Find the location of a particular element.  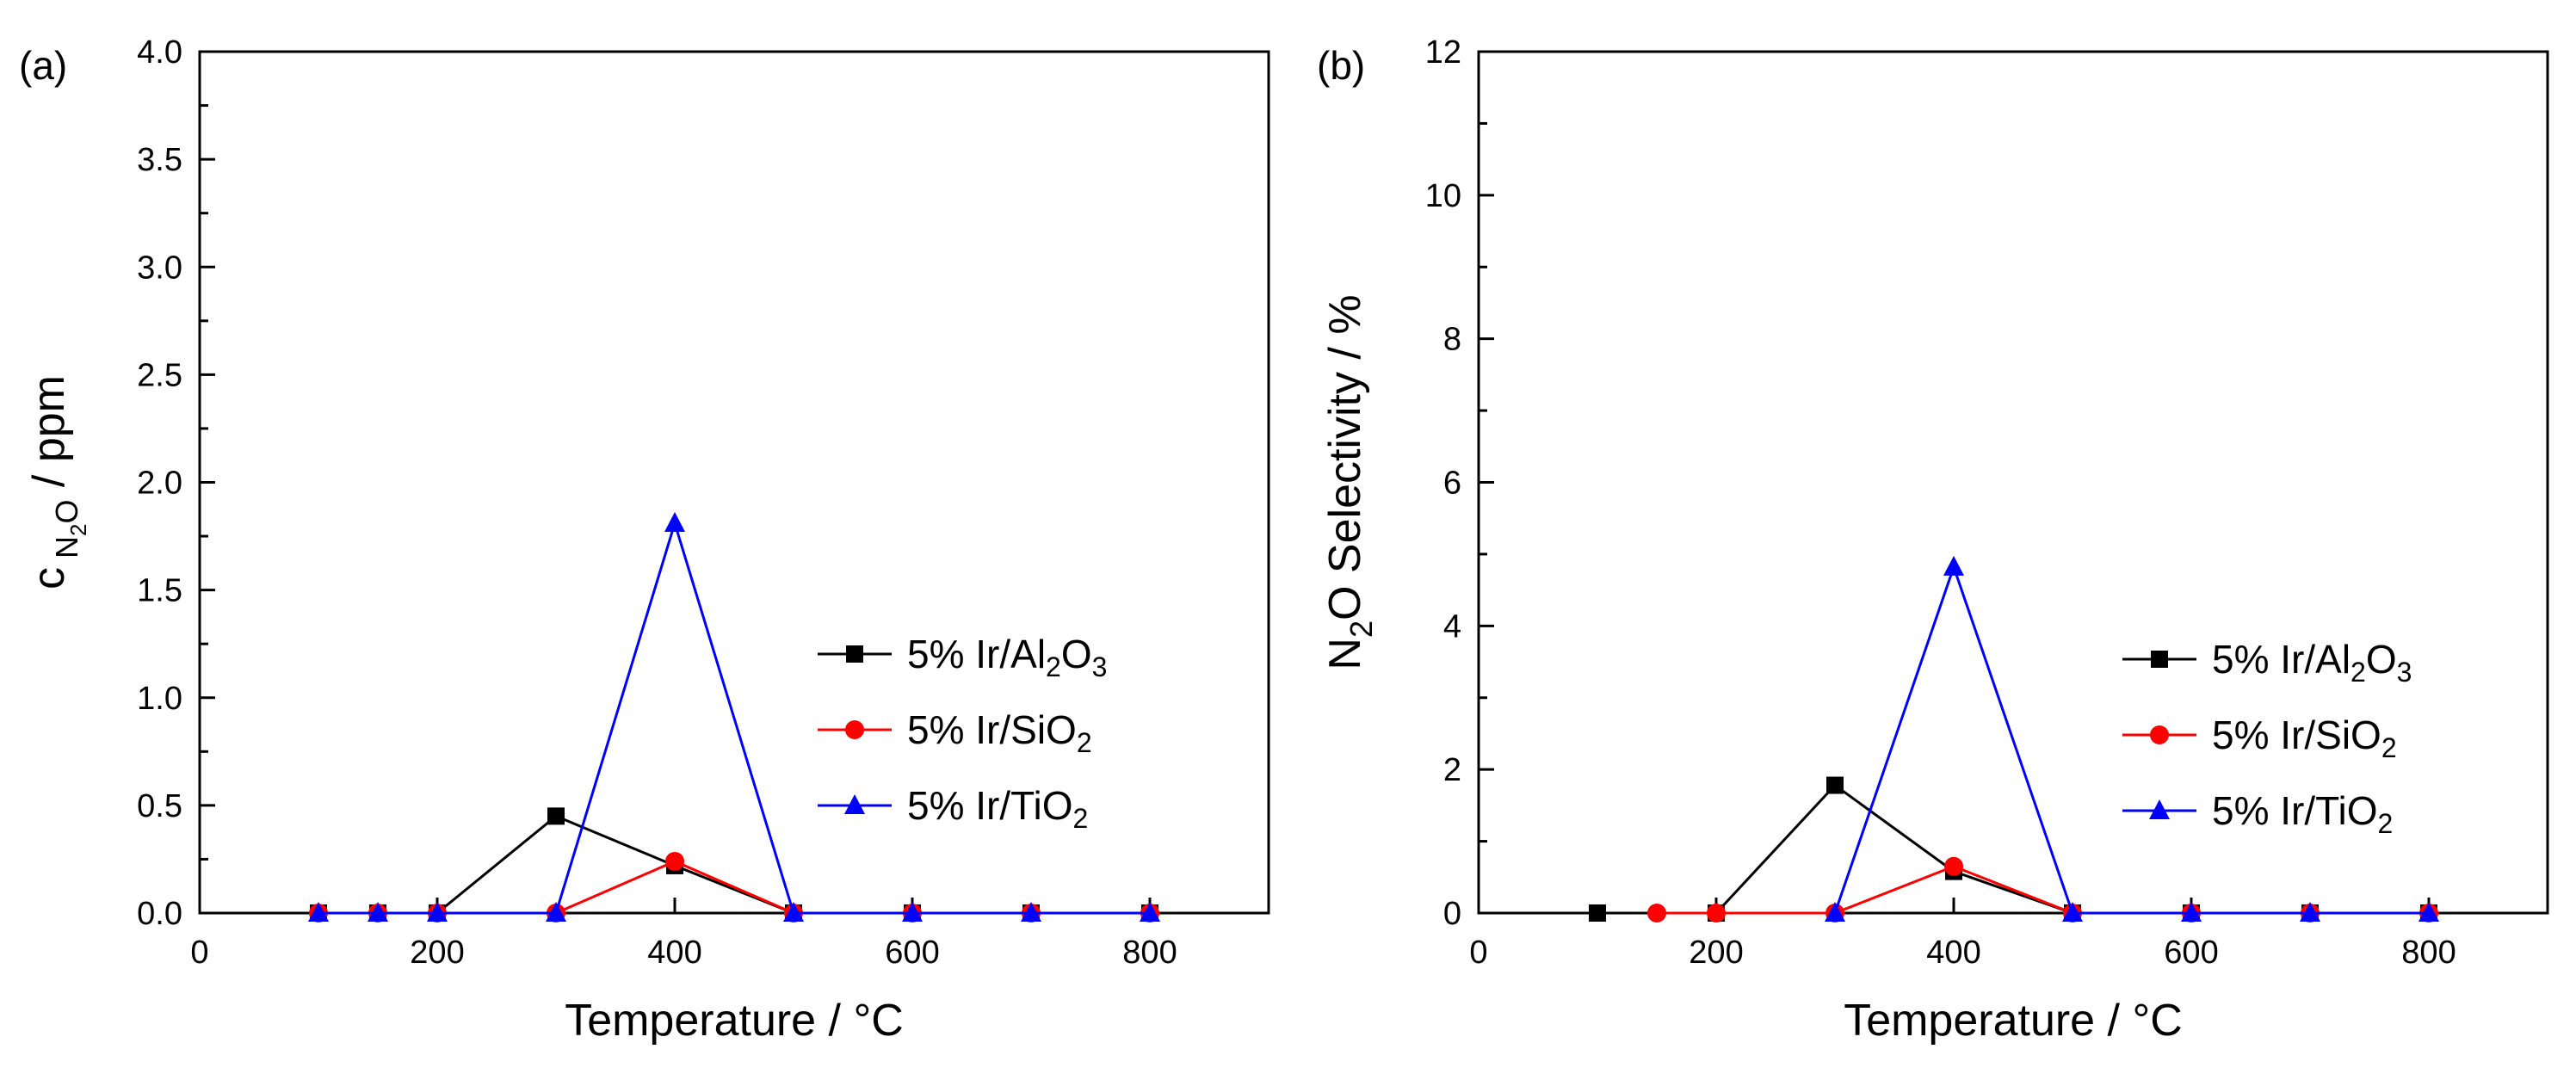

y-label-subsub: 2 is located at coordinates (78, 530).